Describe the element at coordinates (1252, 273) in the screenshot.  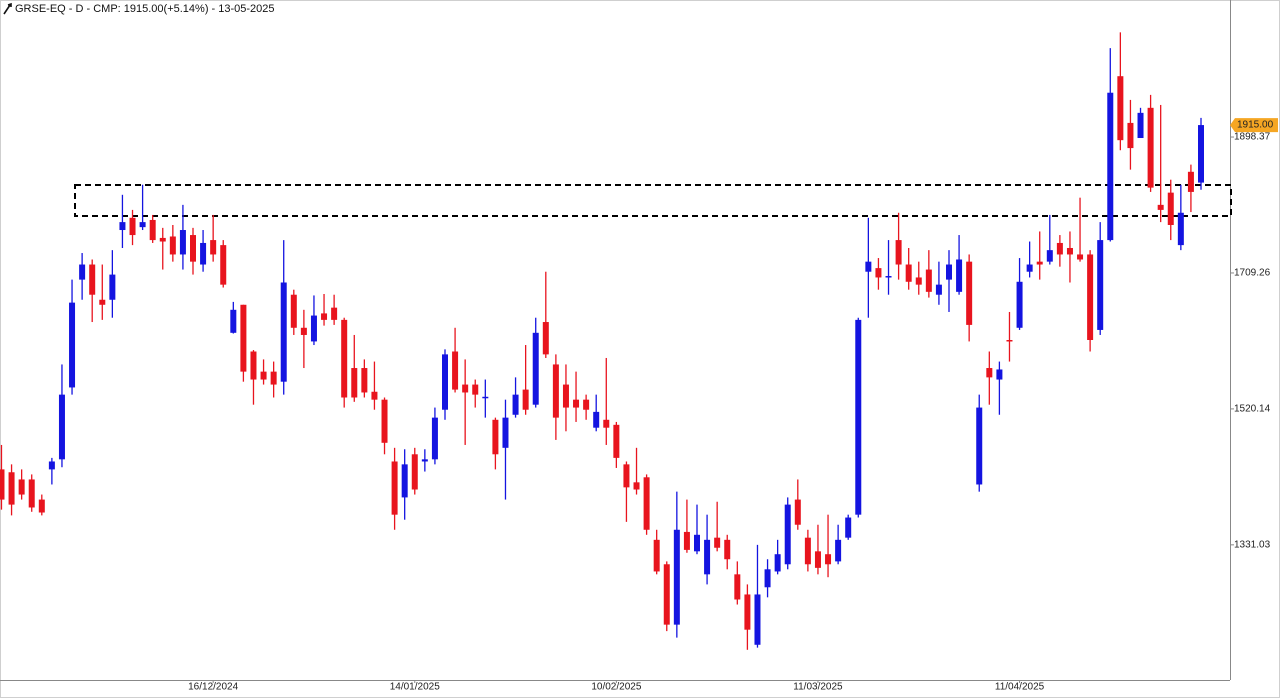
I see `y-tick-label: 1709.26` at that location.